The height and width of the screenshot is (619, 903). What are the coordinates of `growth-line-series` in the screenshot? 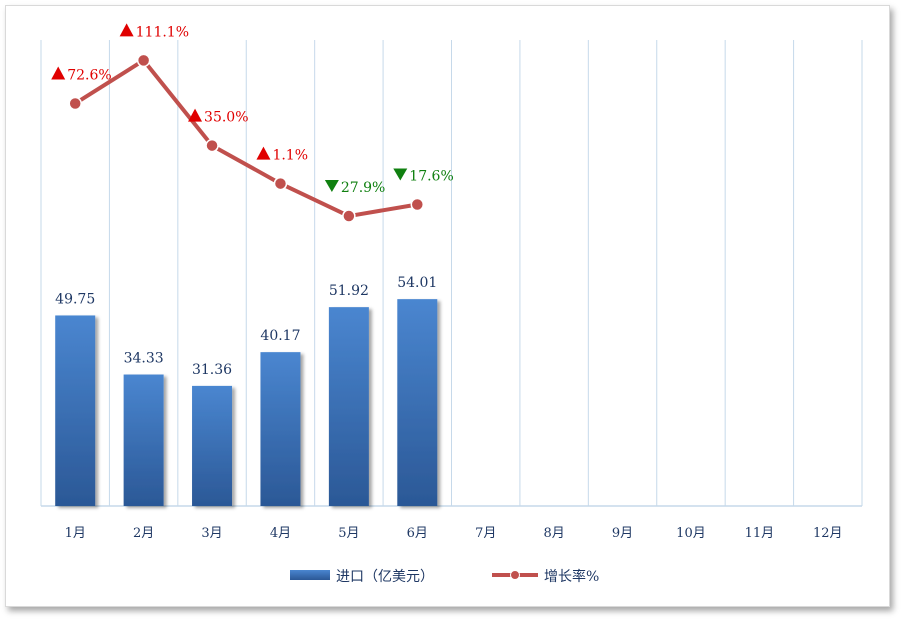 It's located at (246, 138).